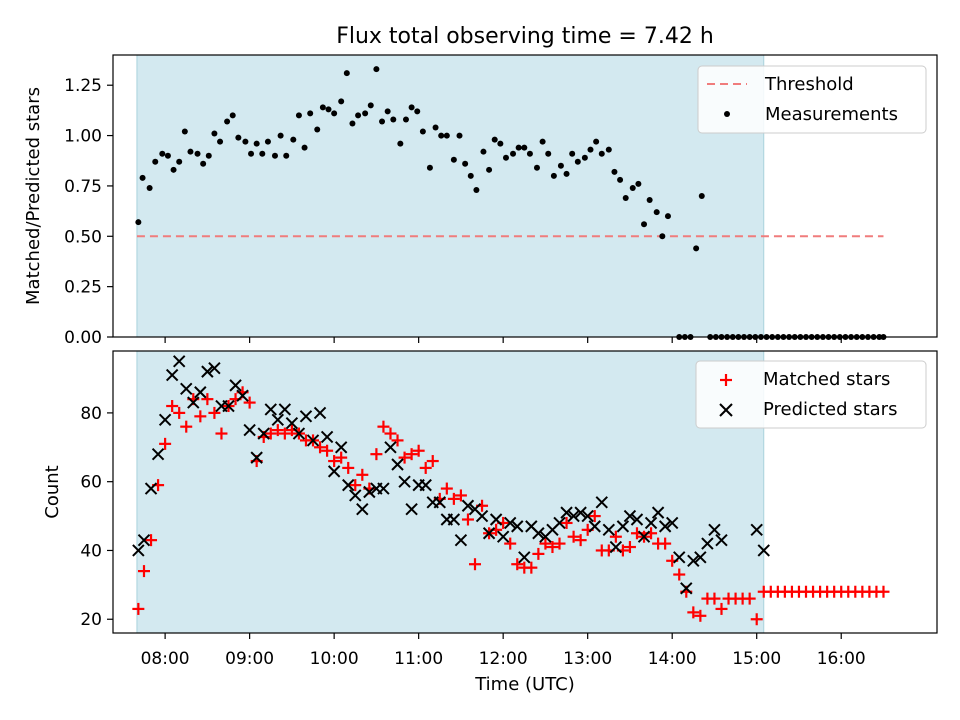  Describe the element at coordinates (91, 414) in the screenshot. I see `y-tick-label: 80` at that location.